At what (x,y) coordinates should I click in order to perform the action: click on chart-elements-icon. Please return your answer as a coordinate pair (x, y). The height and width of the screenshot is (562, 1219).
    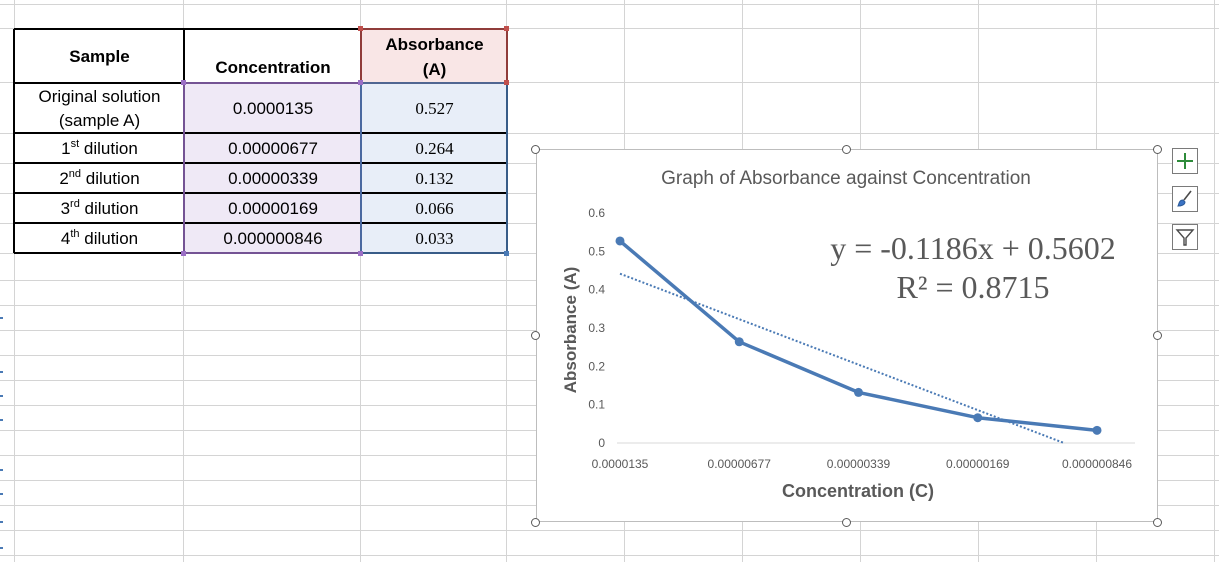
    Looking at the image, I should click on (1185, 161).